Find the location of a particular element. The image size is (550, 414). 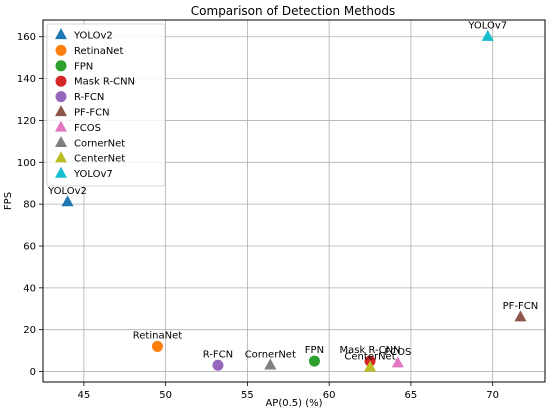

x-tick-label: 65 is located at coordinates (411, 395).